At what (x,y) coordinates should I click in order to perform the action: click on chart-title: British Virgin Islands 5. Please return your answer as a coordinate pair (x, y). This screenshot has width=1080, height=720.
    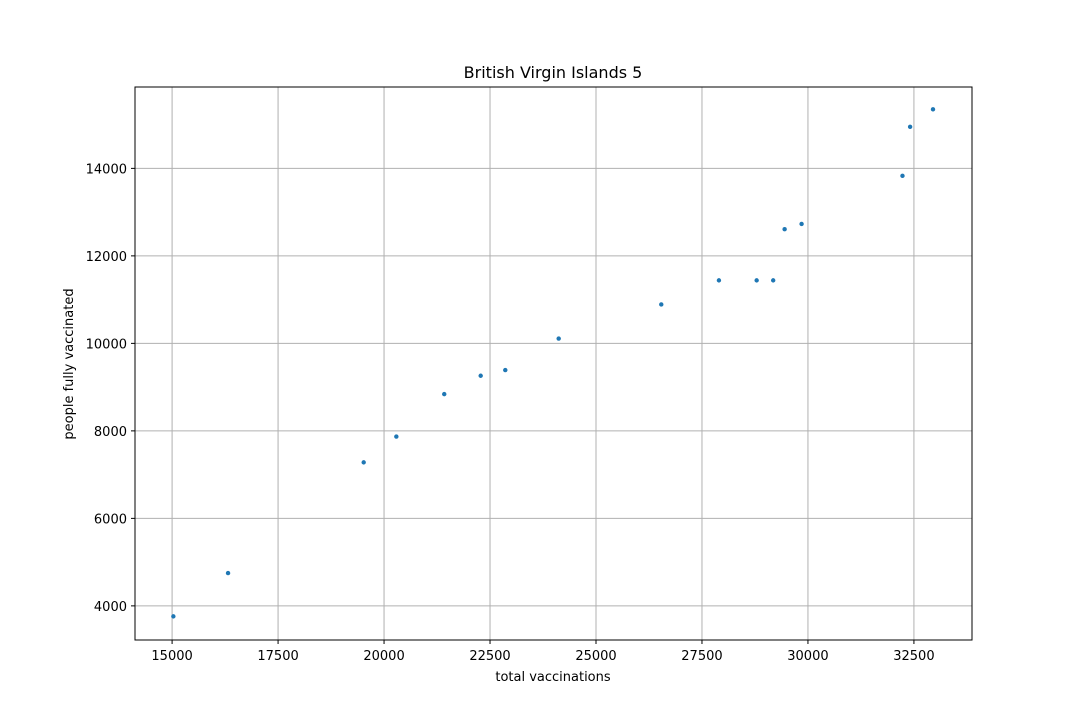
    Looking at the image, I should click on (553, 72).